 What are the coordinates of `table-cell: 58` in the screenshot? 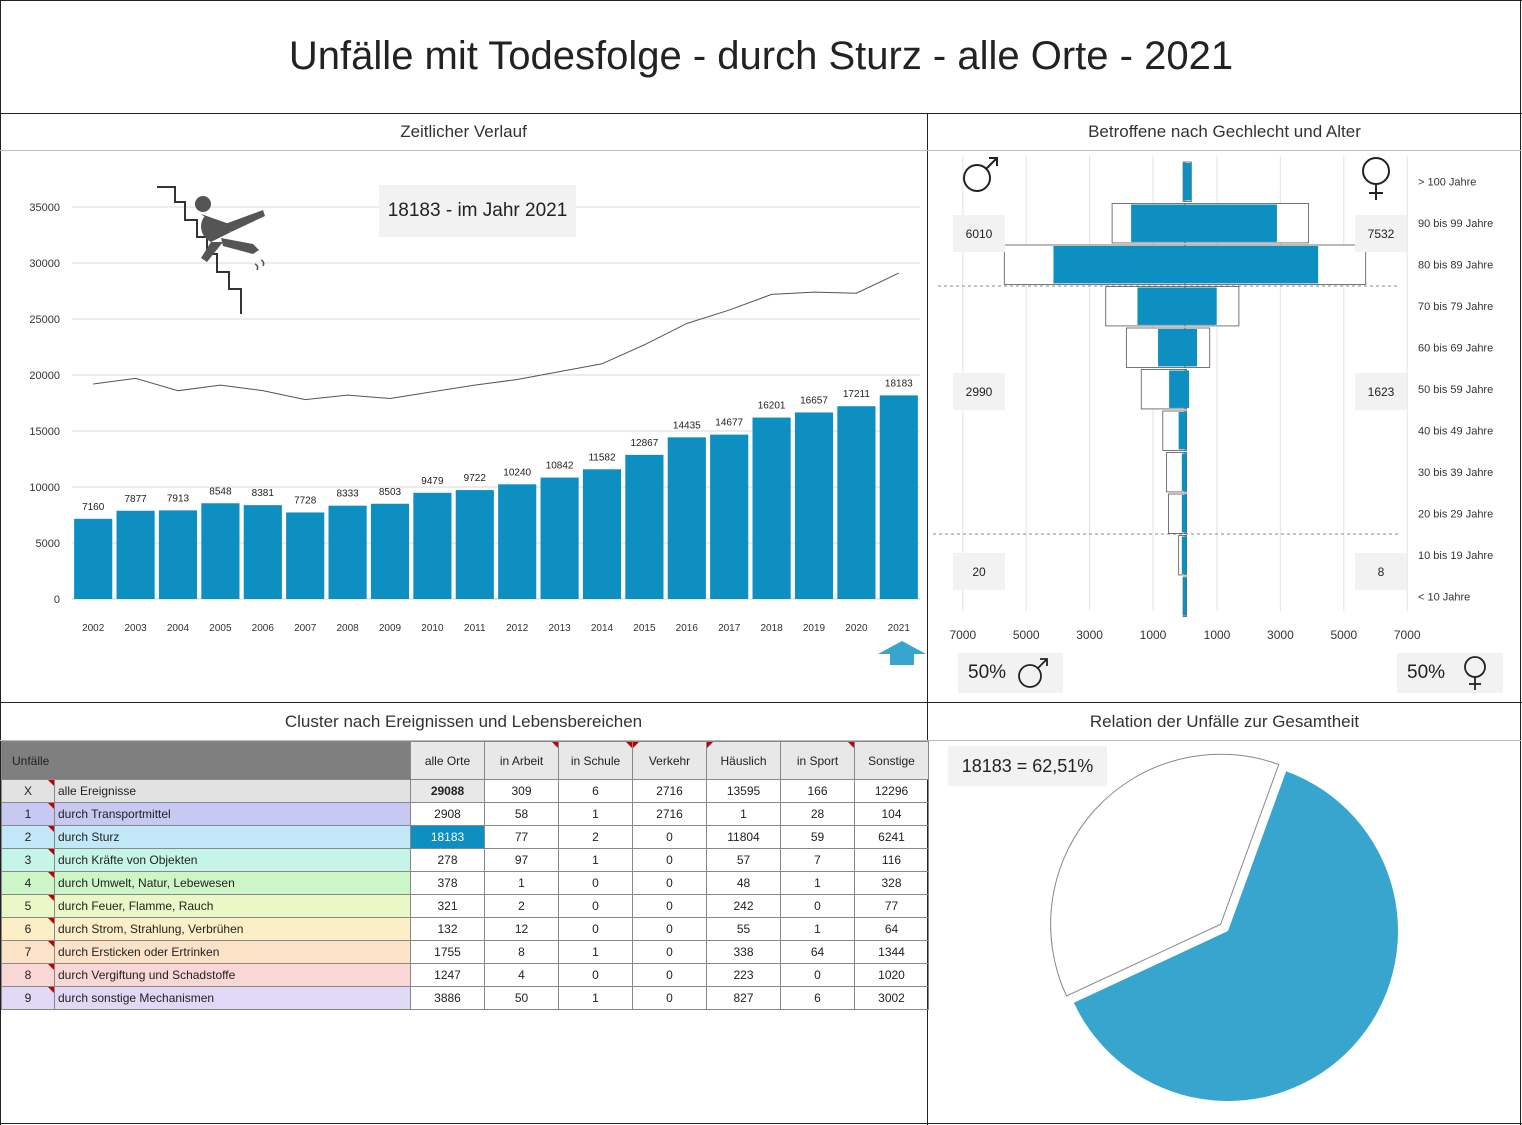 It's located at (521, 814).